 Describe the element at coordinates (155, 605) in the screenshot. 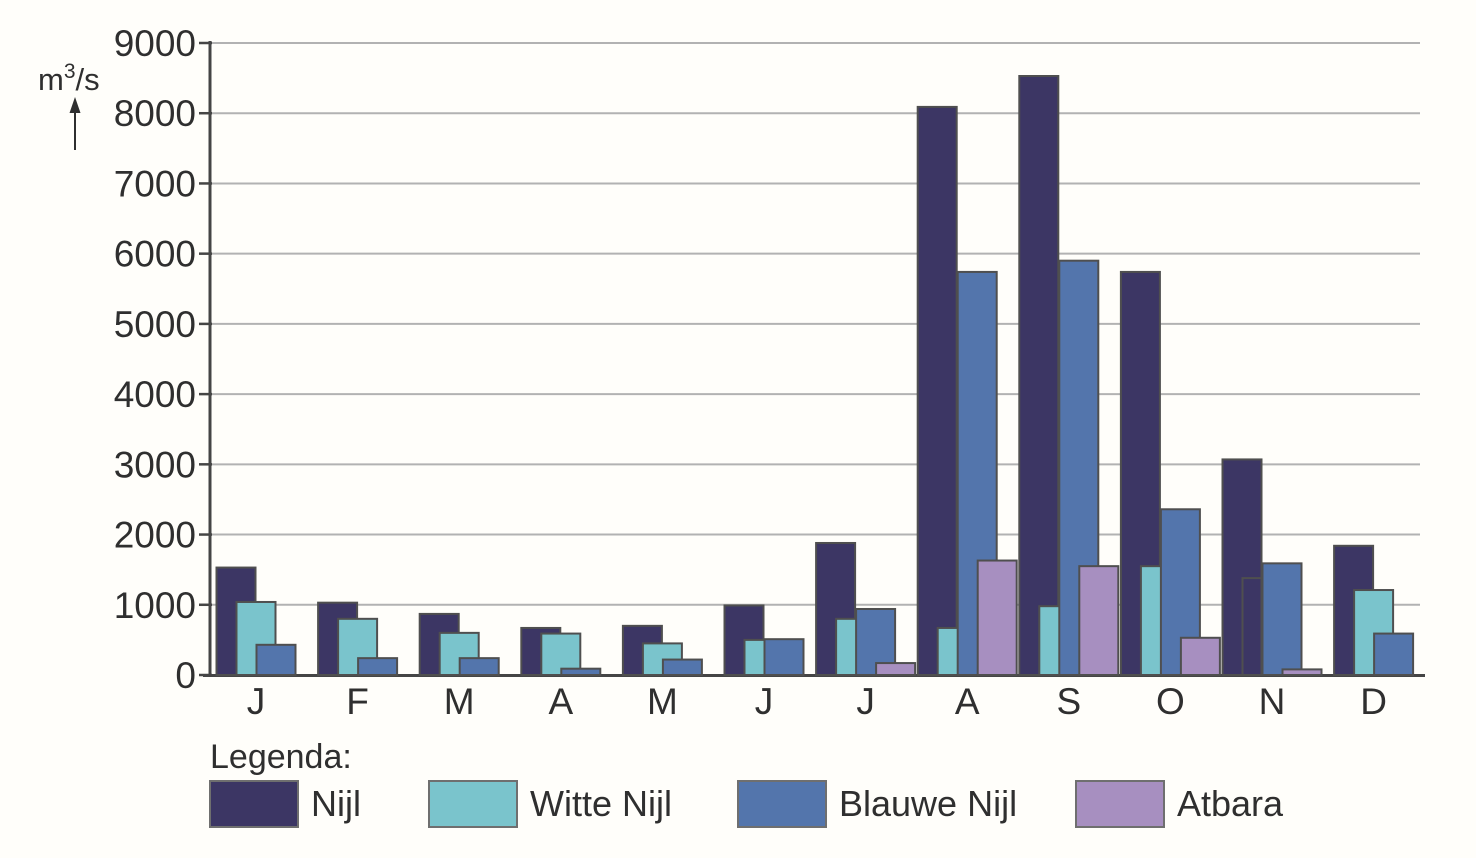

I see `y-tick-label: 1000` at that location.